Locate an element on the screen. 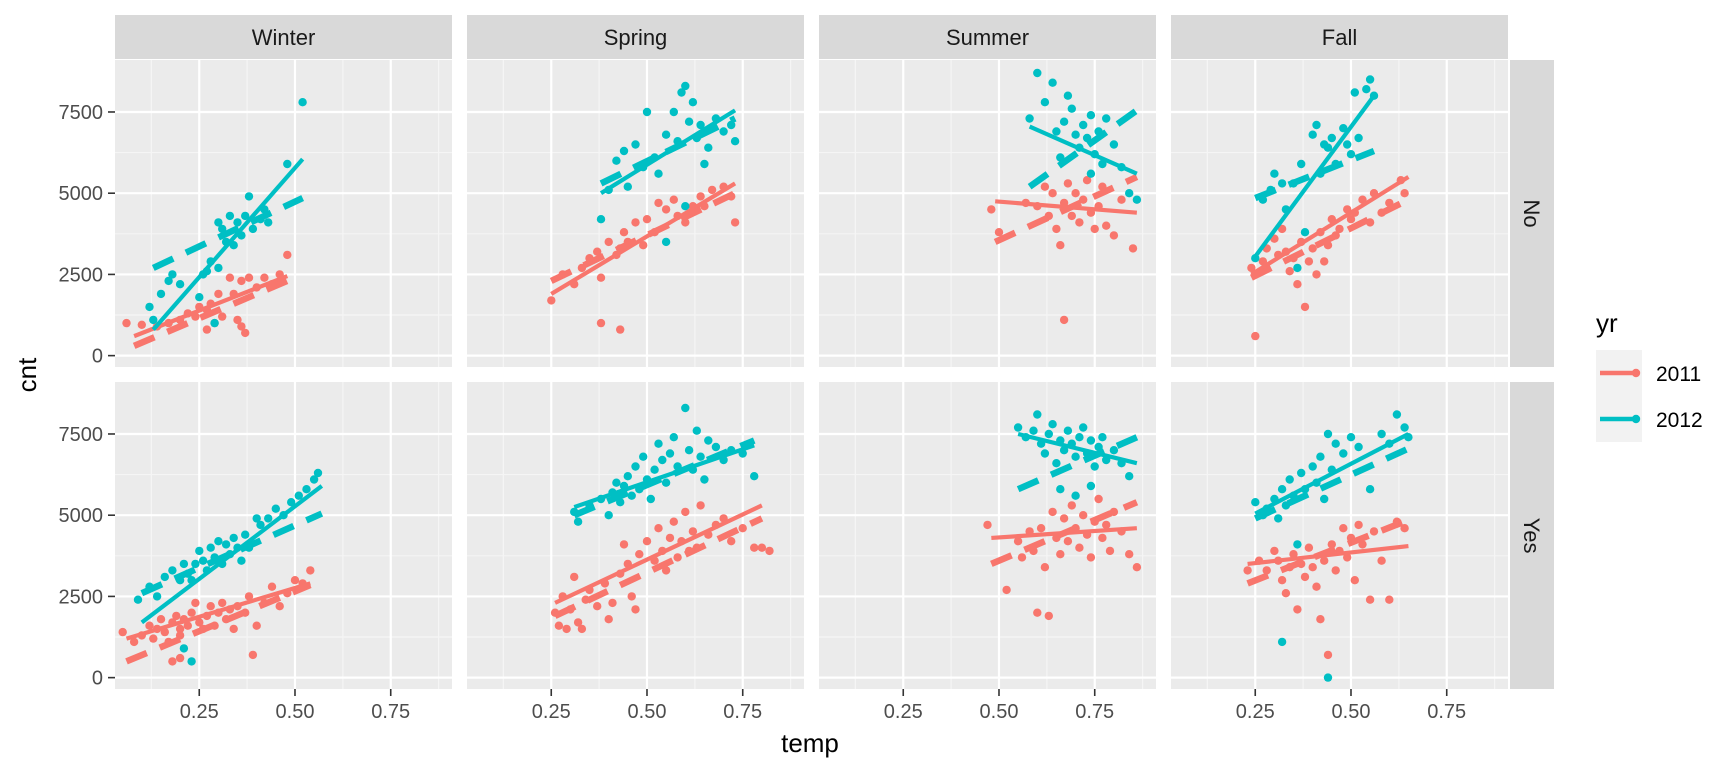 Image resolution: width=1728 pixels, height=768 pixels. strip-label: Summer is located at coordinates (987, 37).